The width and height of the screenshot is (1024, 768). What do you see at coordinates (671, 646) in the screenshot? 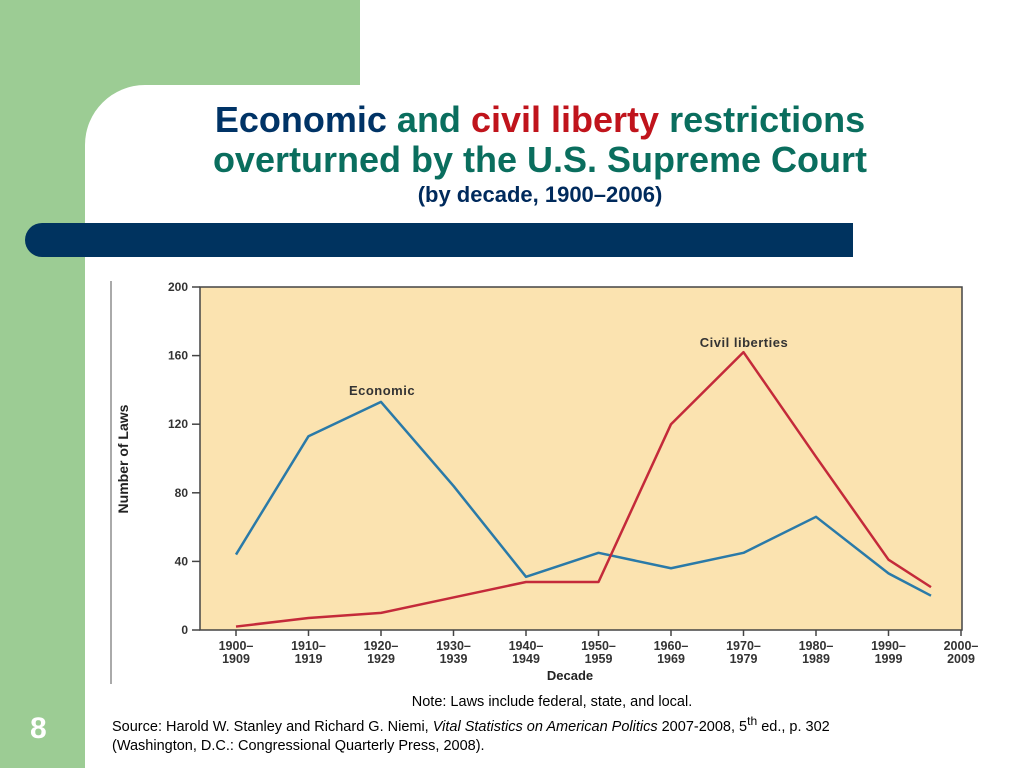
I see `x-tick-label-top: 1960–` at bounding box center [671, 646].